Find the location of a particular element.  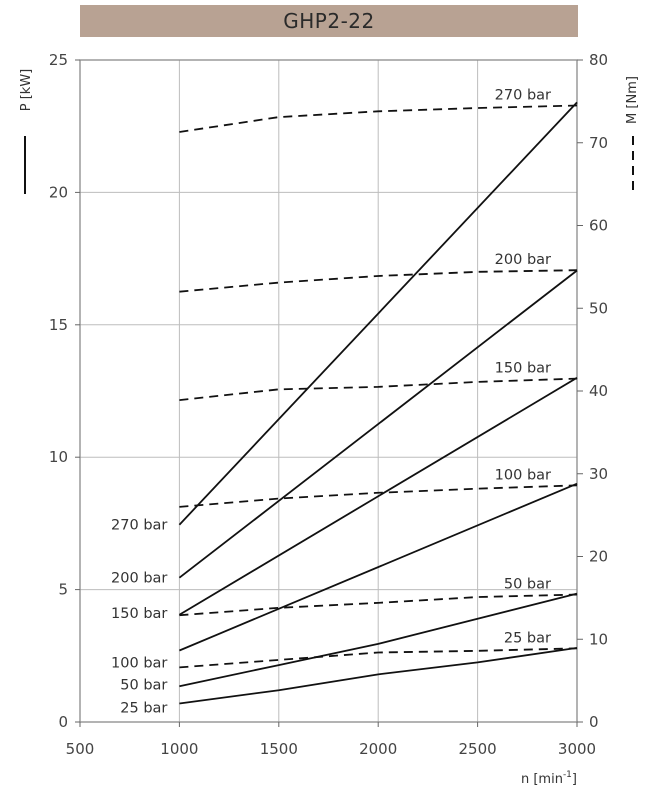

torque-line-270-bar is located at coordinates (378, 118).